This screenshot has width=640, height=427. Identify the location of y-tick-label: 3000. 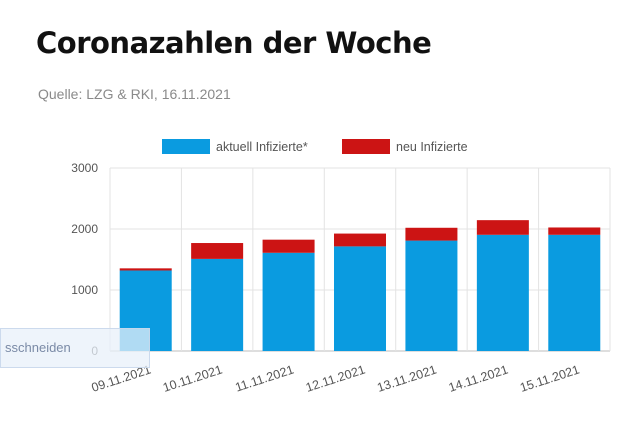
(84, 168).